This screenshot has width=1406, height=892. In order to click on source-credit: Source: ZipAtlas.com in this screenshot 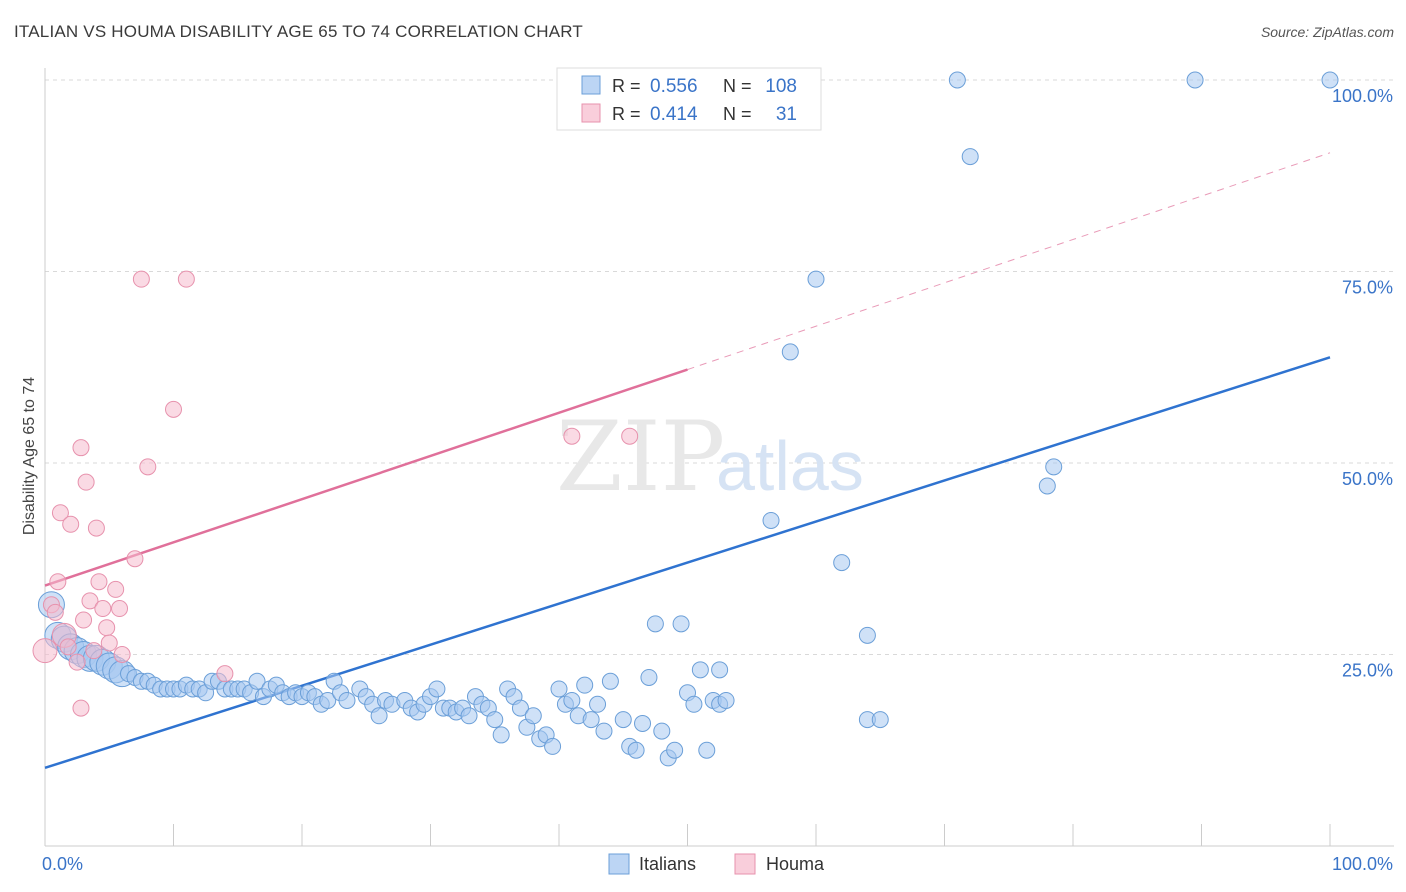, I will do `click(1327, 32)`.